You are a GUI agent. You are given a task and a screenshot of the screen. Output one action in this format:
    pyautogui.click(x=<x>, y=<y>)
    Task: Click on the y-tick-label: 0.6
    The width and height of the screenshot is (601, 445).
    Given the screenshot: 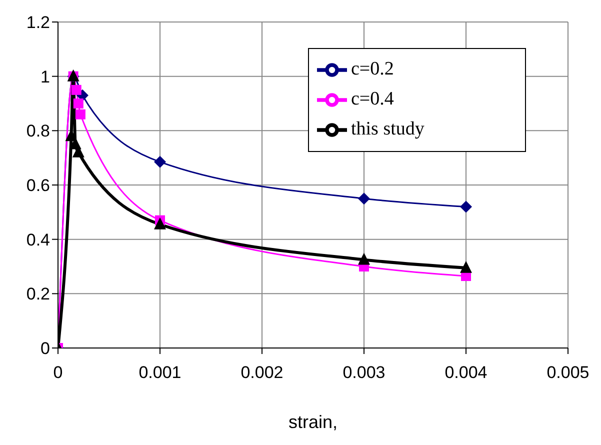 What is the action you would take?
    pyautogui.click(x=38, y=186)
    